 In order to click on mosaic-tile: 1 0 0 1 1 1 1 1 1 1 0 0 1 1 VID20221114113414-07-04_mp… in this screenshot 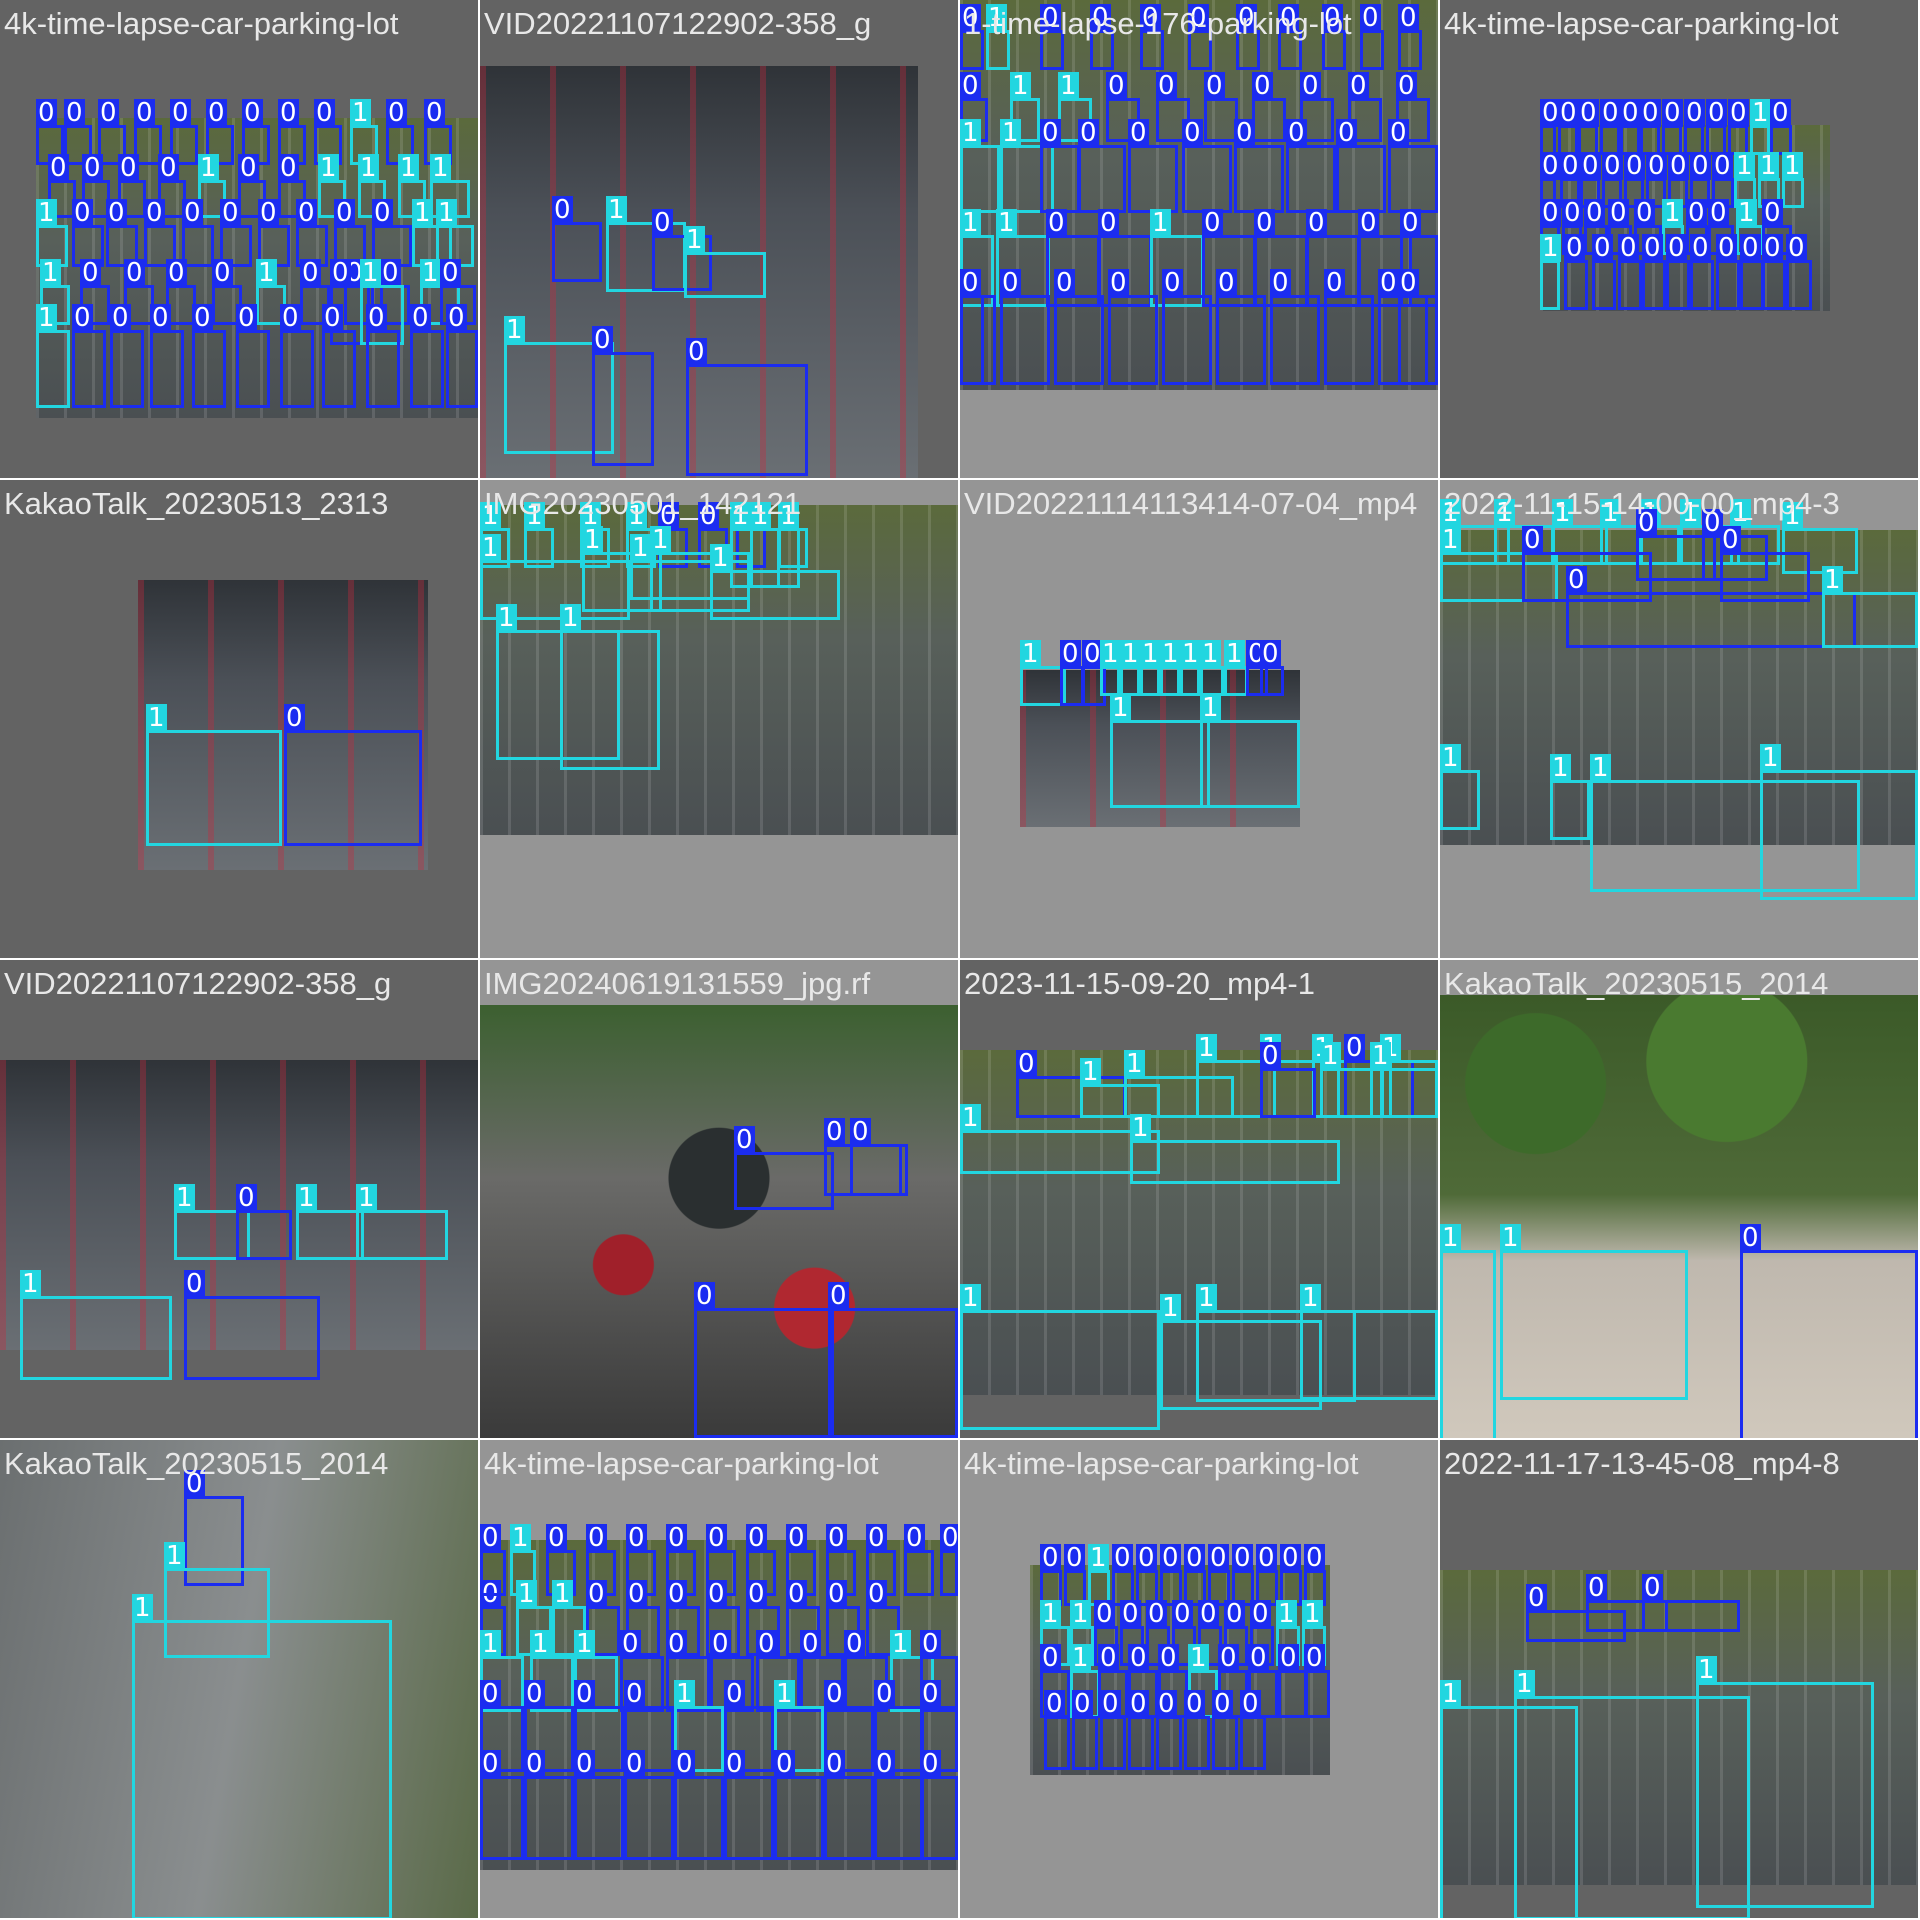, I will do `click(1199, 719)`.